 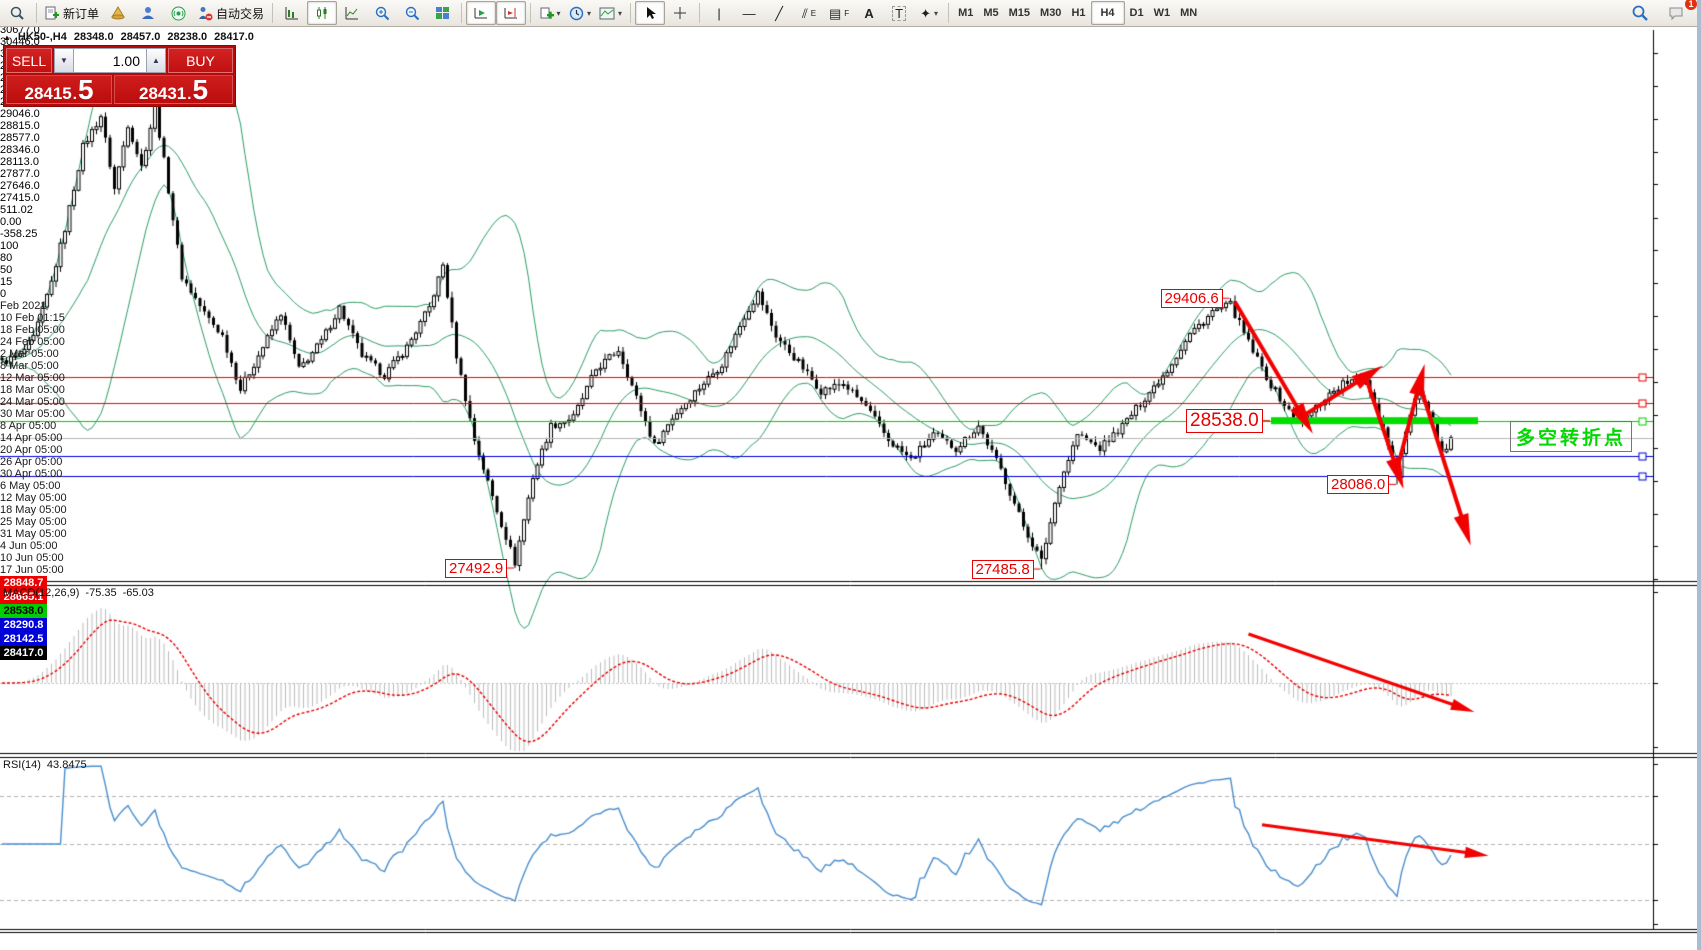 I want to click on time-axis-label: 8 Mar 05:00, so click(x=29, y=366).